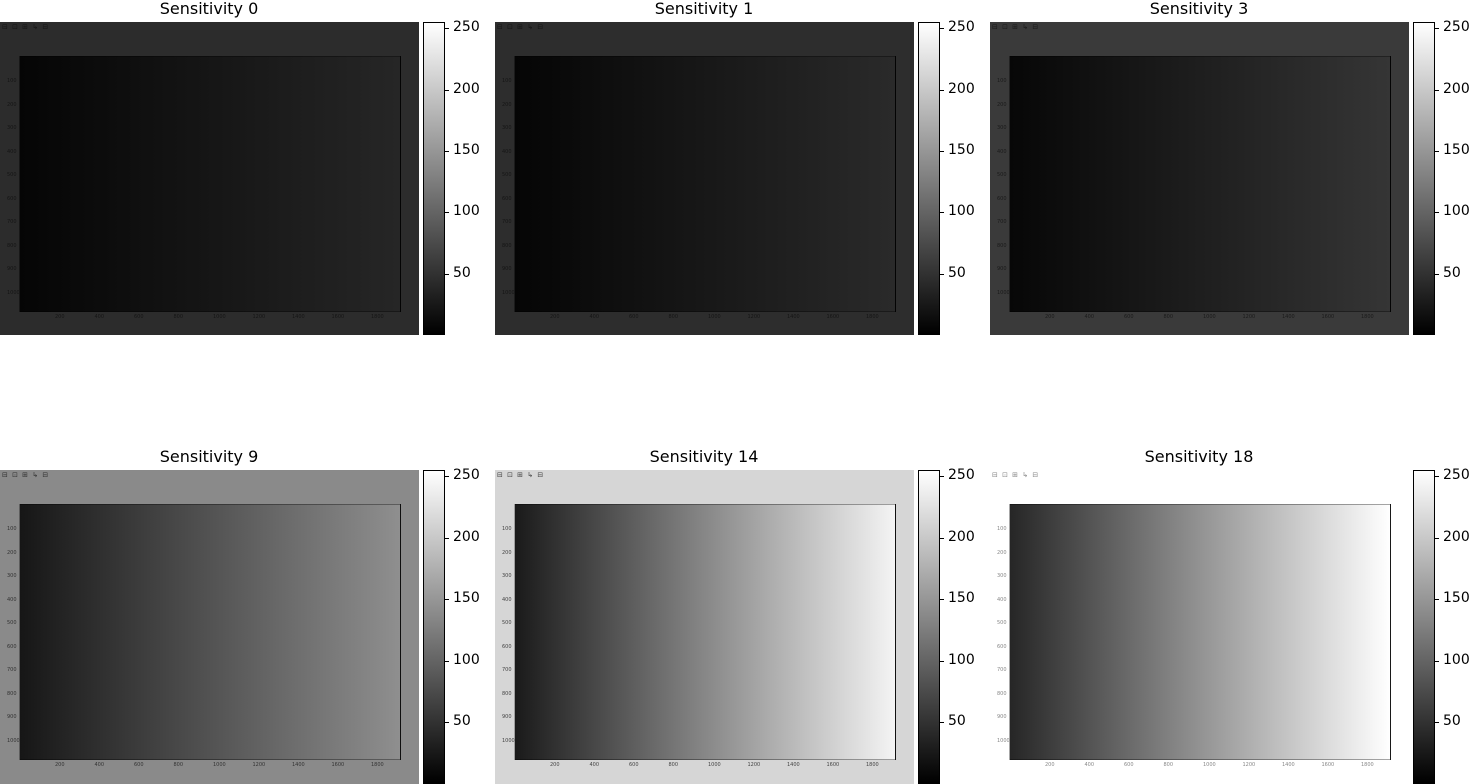 This screenshot has width=1470, height=784. Describe the element at coordinates (466, 89) in the screenshot. I see `colorbar-tick-label: 200` at that location.